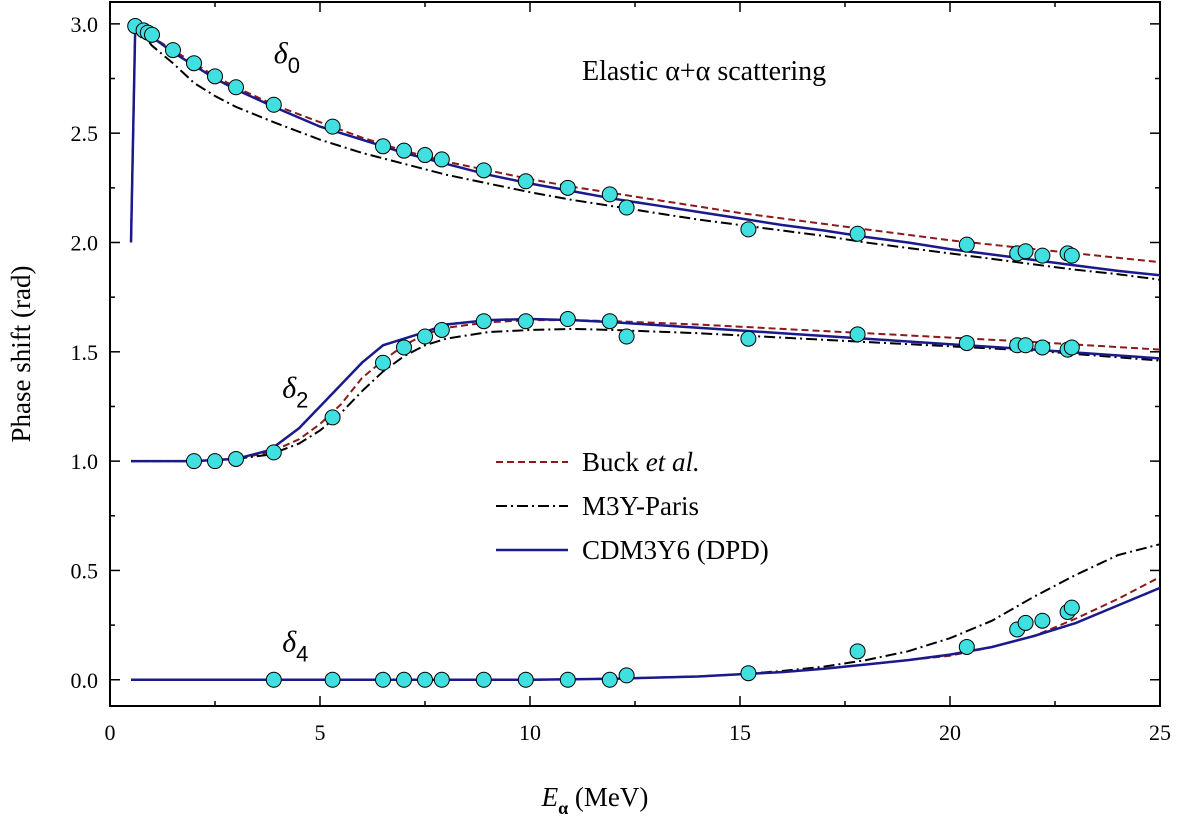 The width and height of the screenshot is (1178, 821). Describe the element at coordinates (950, 732) in the screenshot. I see `x-tick-label: 20` at that location.